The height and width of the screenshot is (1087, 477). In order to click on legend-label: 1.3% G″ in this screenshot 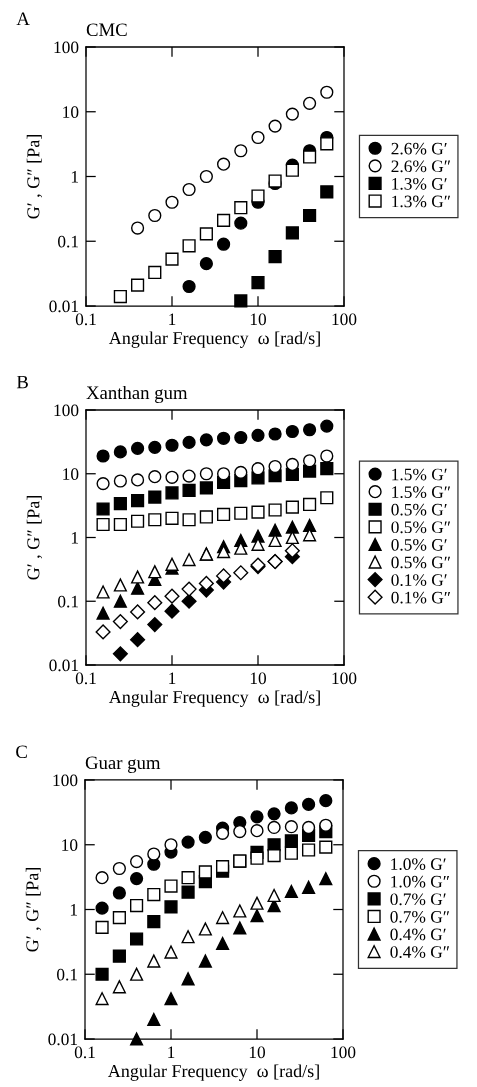, I will do `click(421, 201)`.